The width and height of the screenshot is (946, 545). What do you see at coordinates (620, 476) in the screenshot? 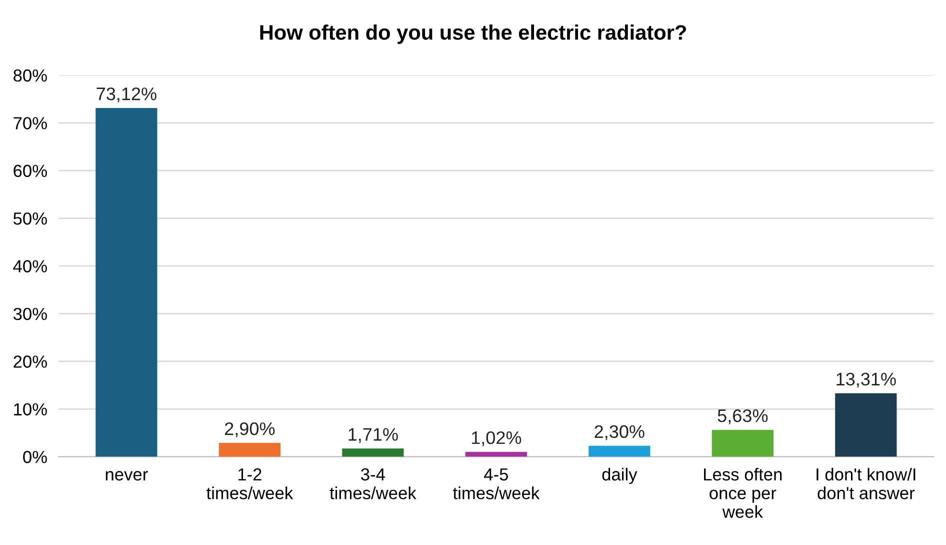
I see `x-tick-label: daily` at bounding box center [620, 476].